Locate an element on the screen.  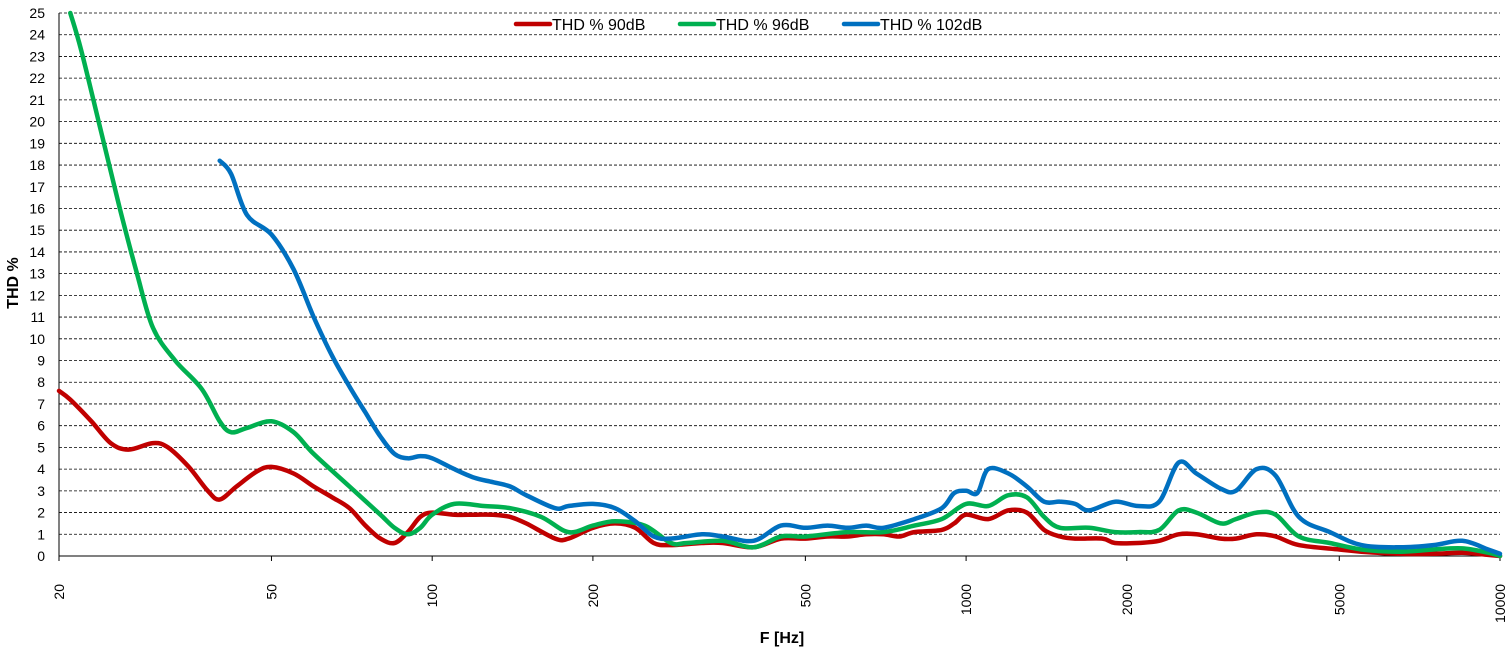
y-tick-label: 1 is located at coordinates (41, 534).